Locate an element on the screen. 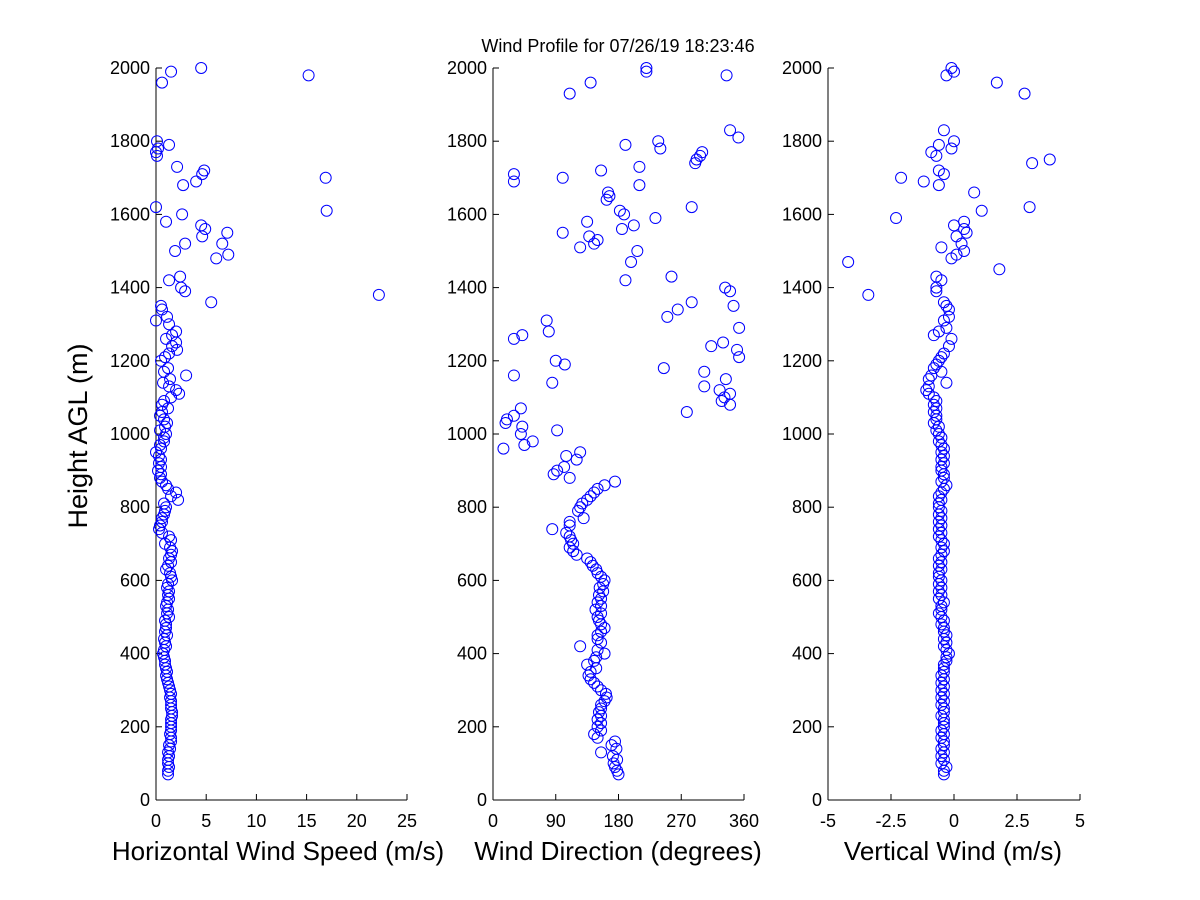 The height and width of the screenshot is (900, 1200). y-tick-label: 1400 is located at coordinates (130, 288).